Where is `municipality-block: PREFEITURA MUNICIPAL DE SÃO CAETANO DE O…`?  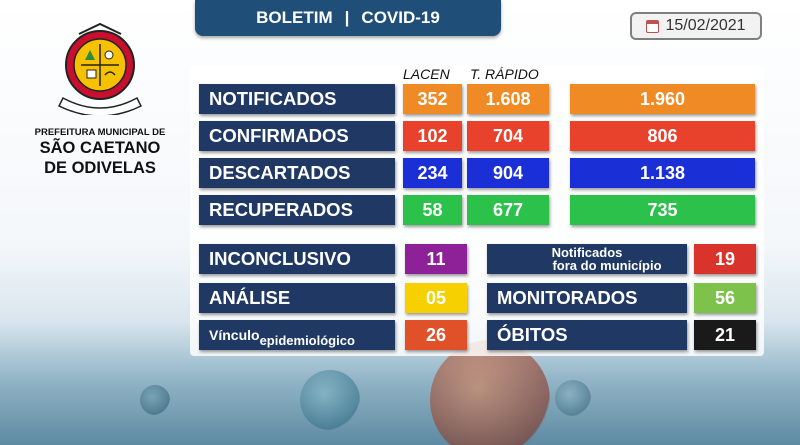 municipality-block: PREFEITURA MUNICIPAL DE SÃO CAETANO DE O… is located at coordinates (100, 99).